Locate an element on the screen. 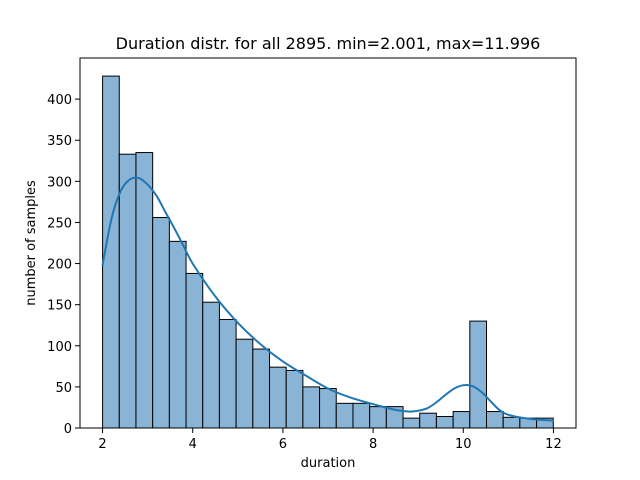 The image size is (640, 480). y-tick-label: 150 is located at coordinates (59, 306).